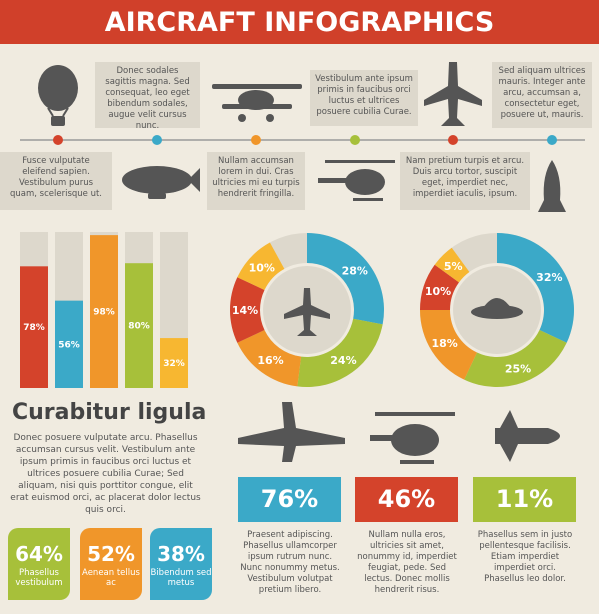 The image size is (599, 614). What do you see at coordinates (406, 499) in the screenshot?
I see `stat-value: 46%` at bounding box center [406, 499].